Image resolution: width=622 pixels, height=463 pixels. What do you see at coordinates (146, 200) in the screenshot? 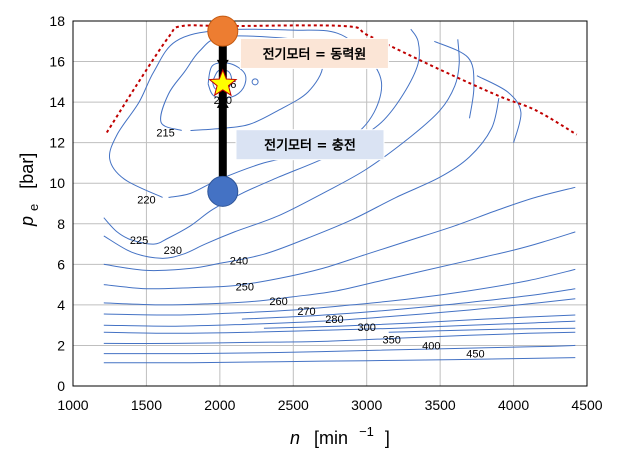
I see `contour-label: 220` at bounding box center [146, 200].